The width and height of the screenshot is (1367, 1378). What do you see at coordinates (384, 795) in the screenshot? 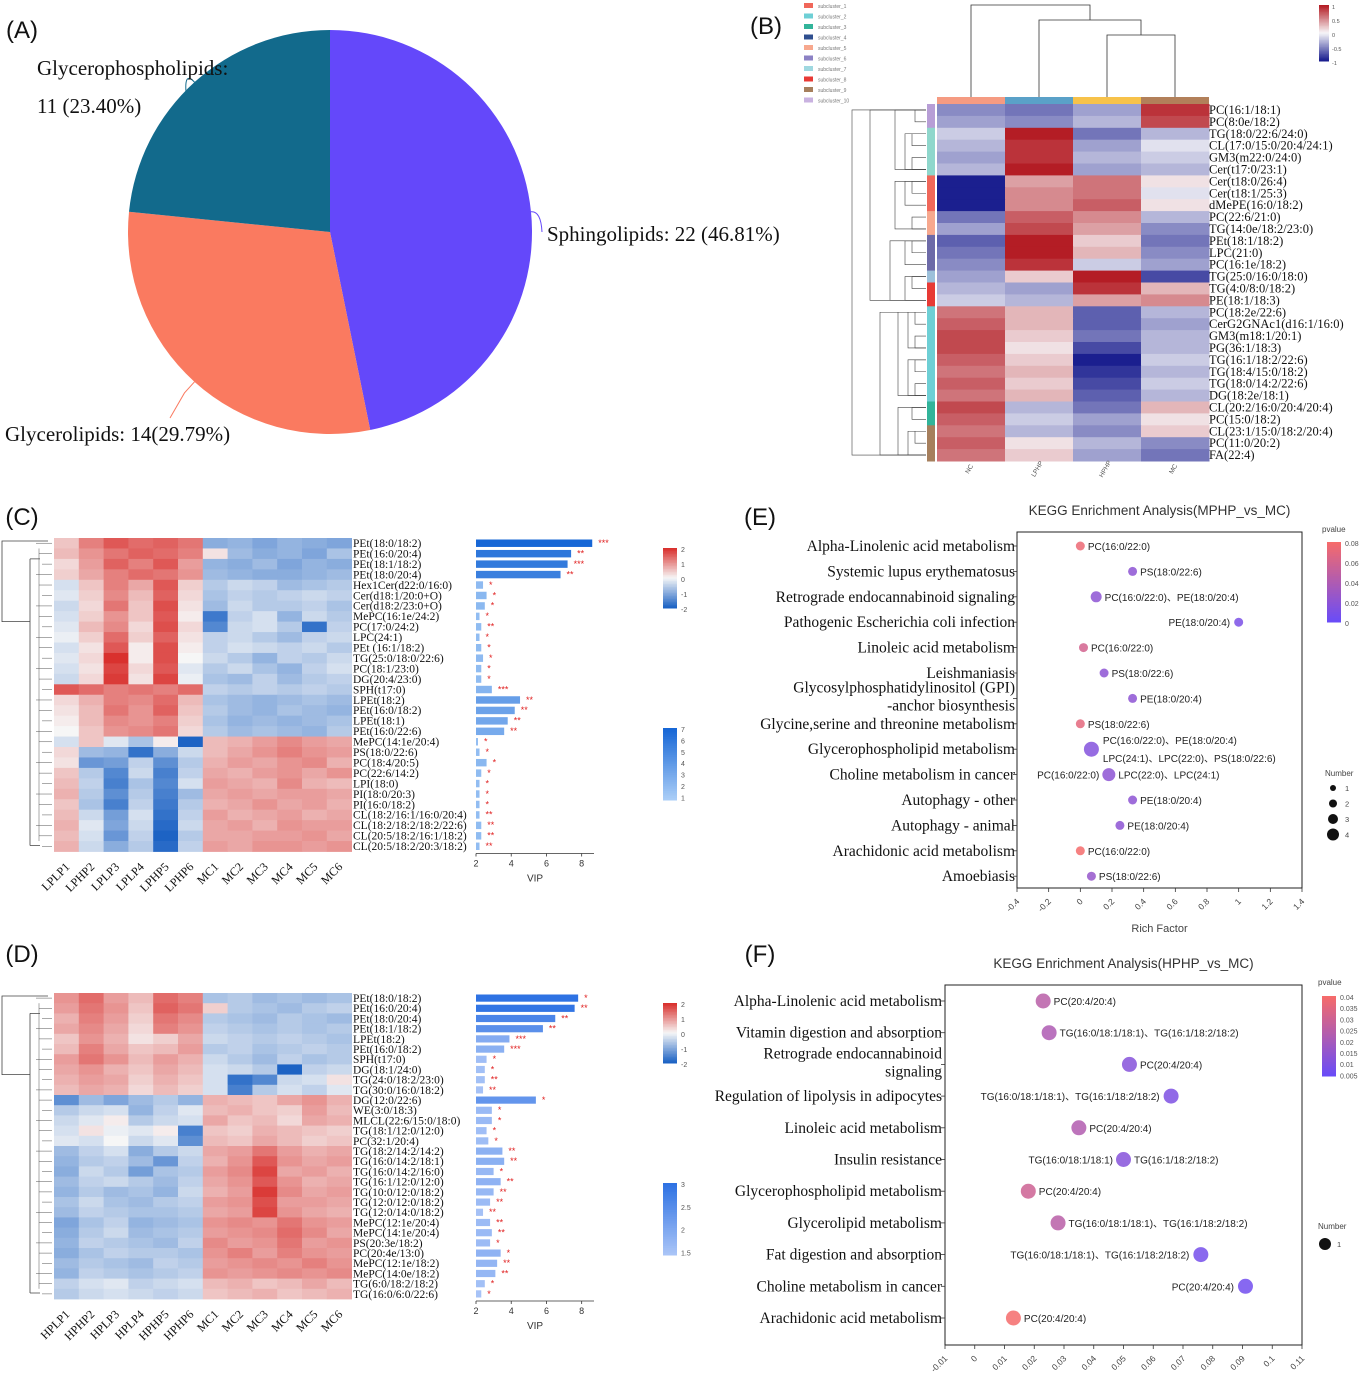
I see `row-label: PI(18:0/20:3)` at bounding box center [384, 795].